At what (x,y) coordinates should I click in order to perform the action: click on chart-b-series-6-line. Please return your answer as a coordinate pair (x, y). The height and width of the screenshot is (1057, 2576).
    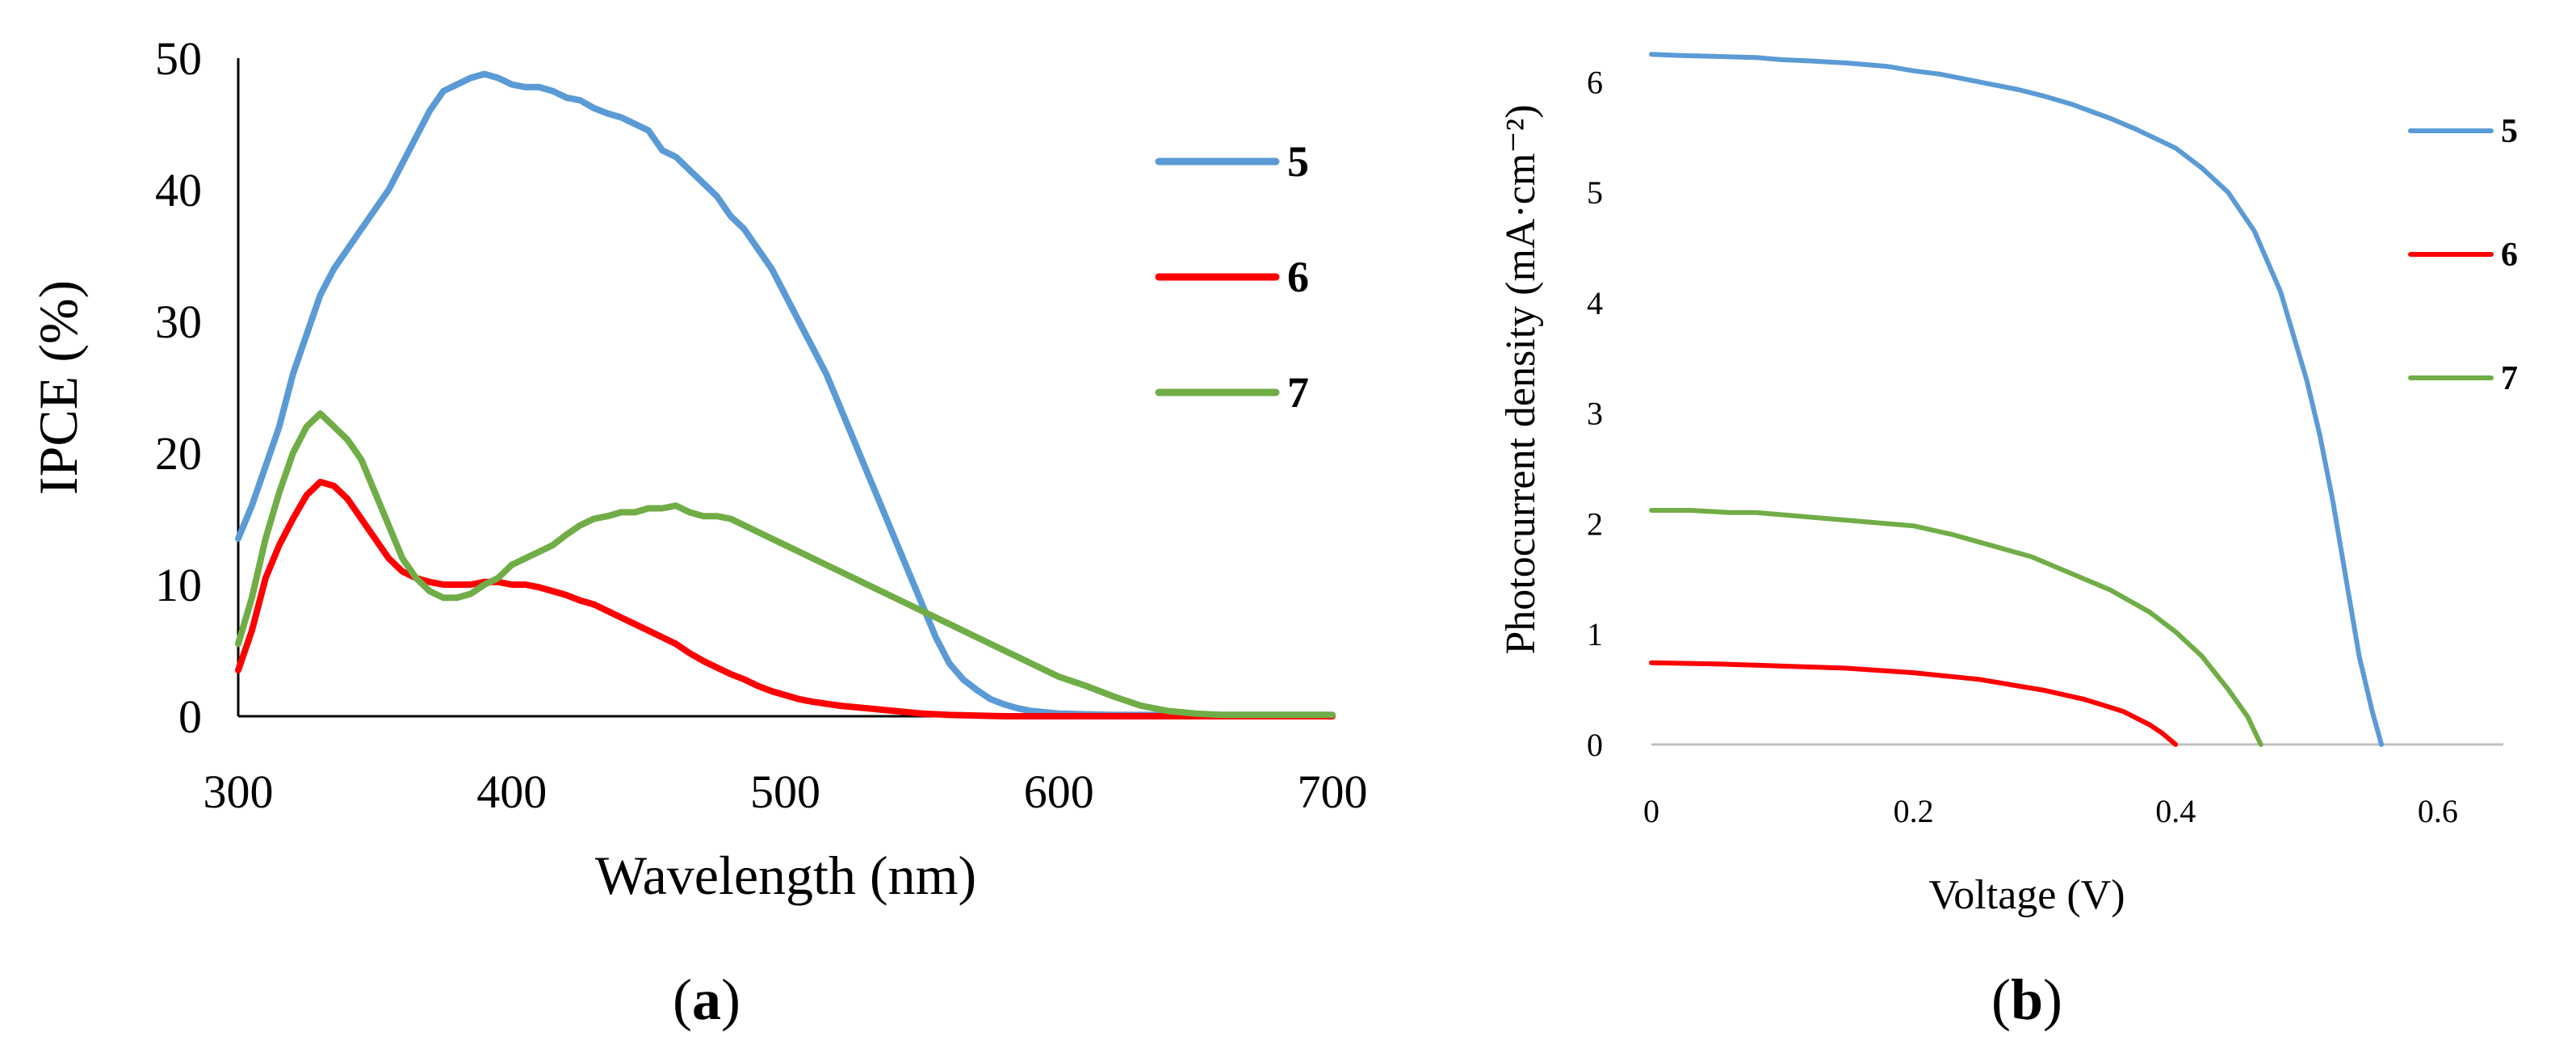
    Looking at the image, I should click on (1914, 704).